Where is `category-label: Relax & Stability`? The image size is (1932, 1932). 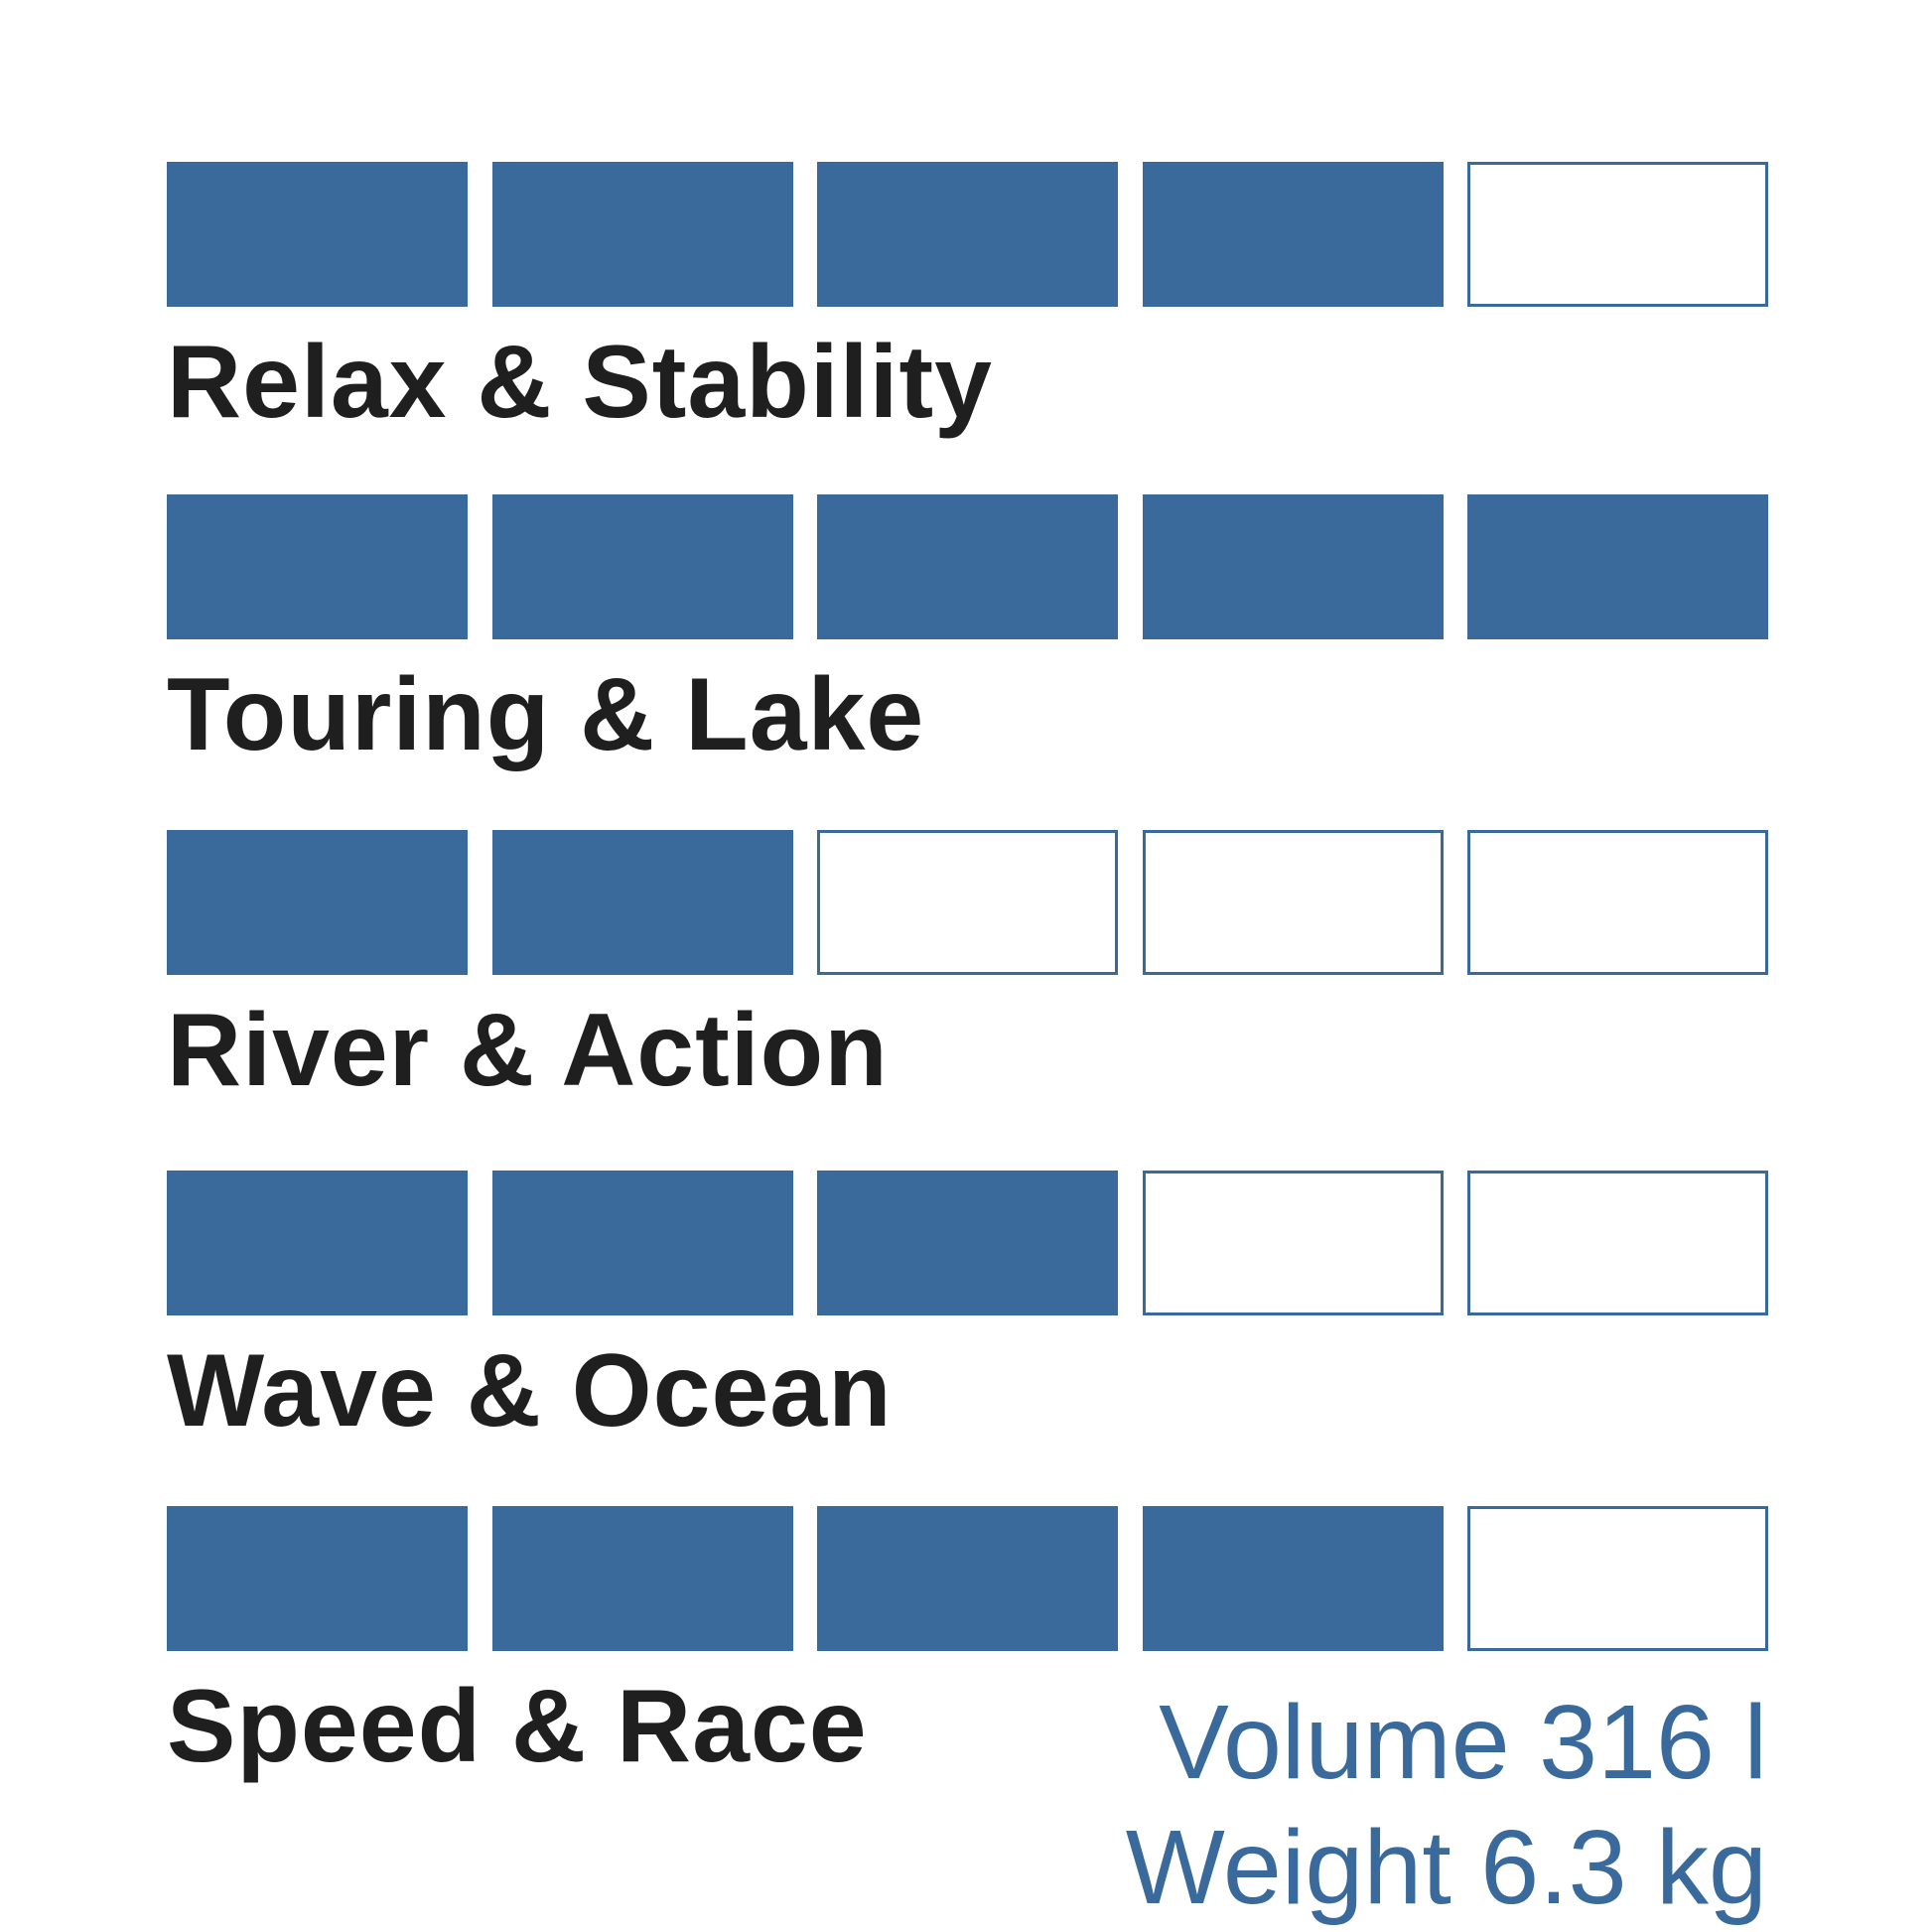
category-label: Relax & Stability is located at coordinates (580, 383).